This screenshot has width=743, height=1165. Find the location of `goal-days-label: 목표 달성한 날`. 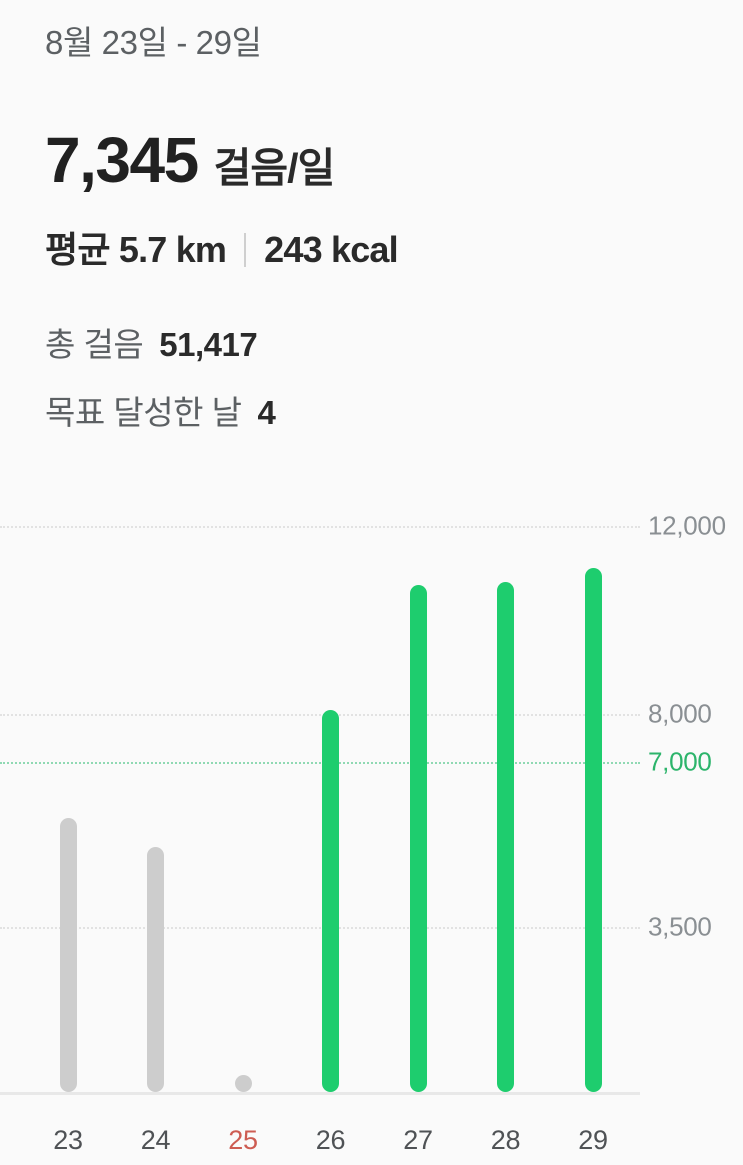

goal-days-label: 목표 달성한 날 is located at coordinates (143, 412).